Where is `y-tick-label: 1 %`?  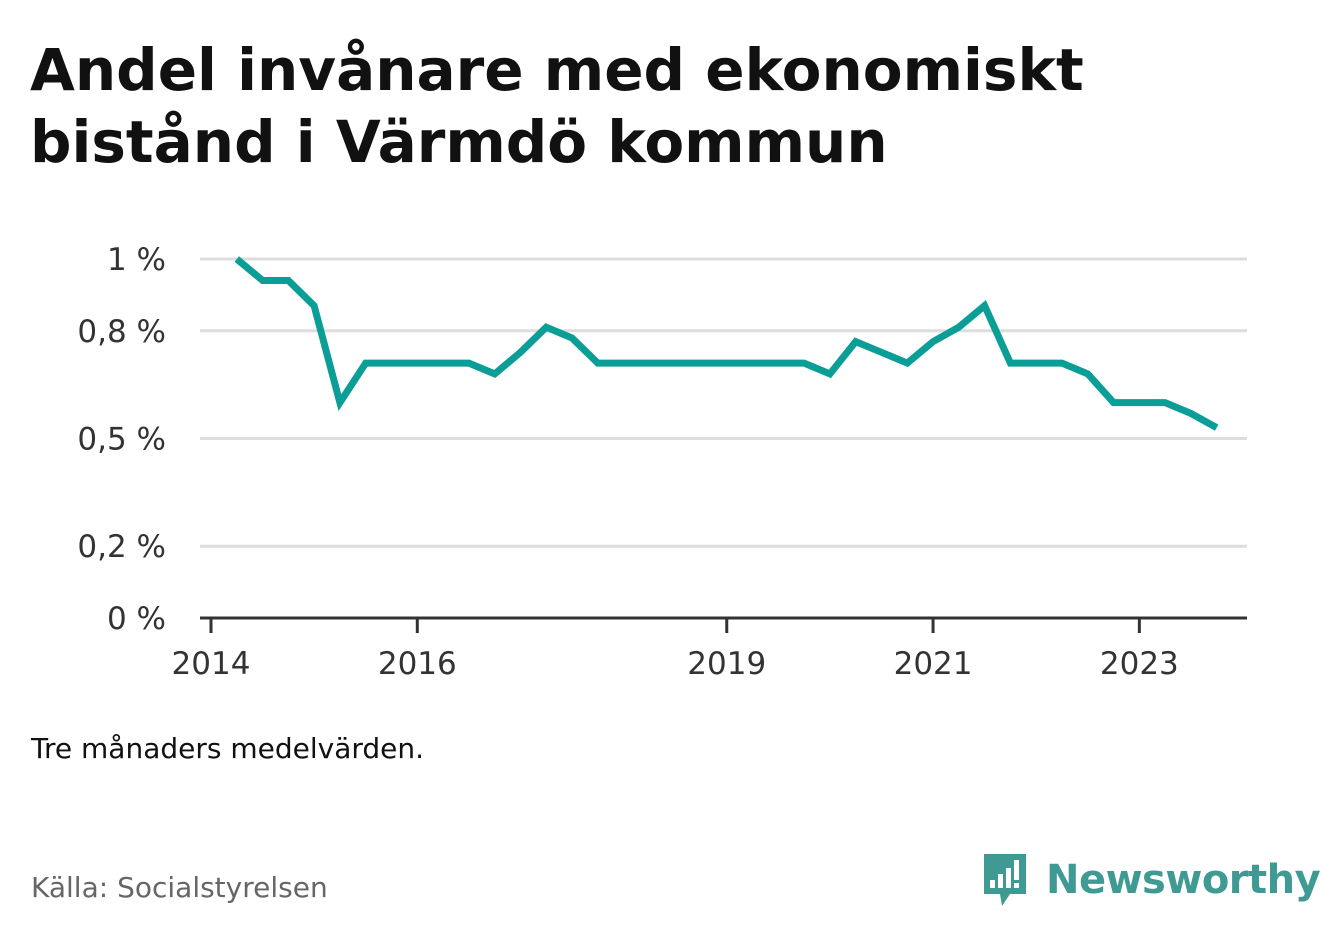
y-tick-label: 1 % is located at coordinates (136, 260).